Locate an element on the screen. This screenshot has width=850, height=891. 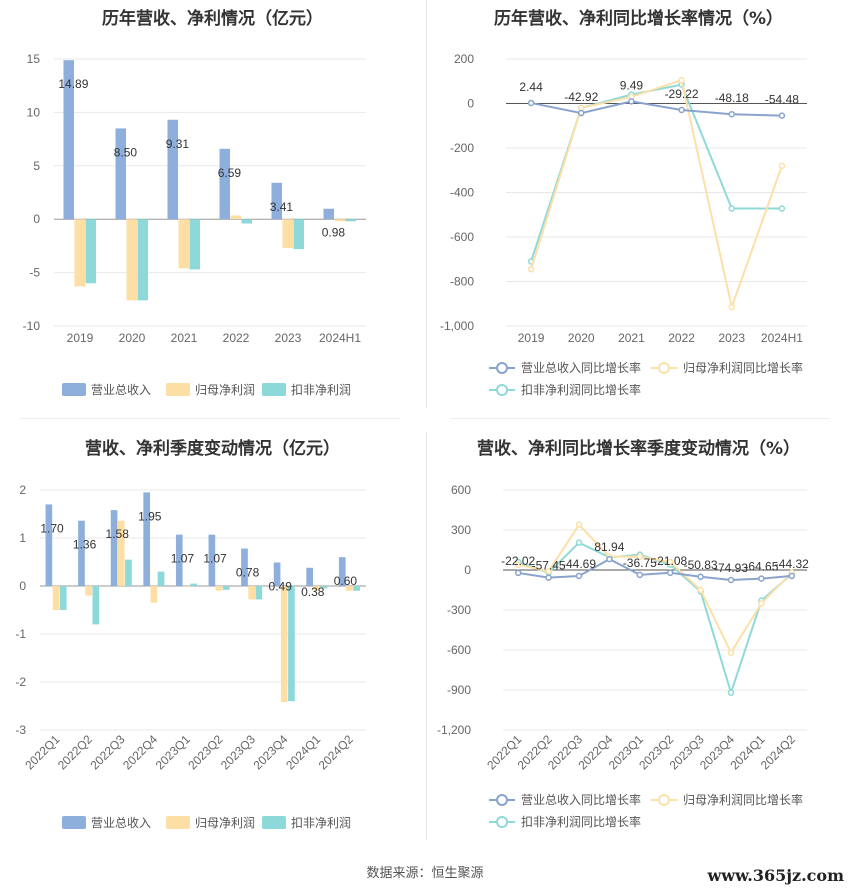
x-tick-label: 2022Q2 is located at coordinates (75, 752).